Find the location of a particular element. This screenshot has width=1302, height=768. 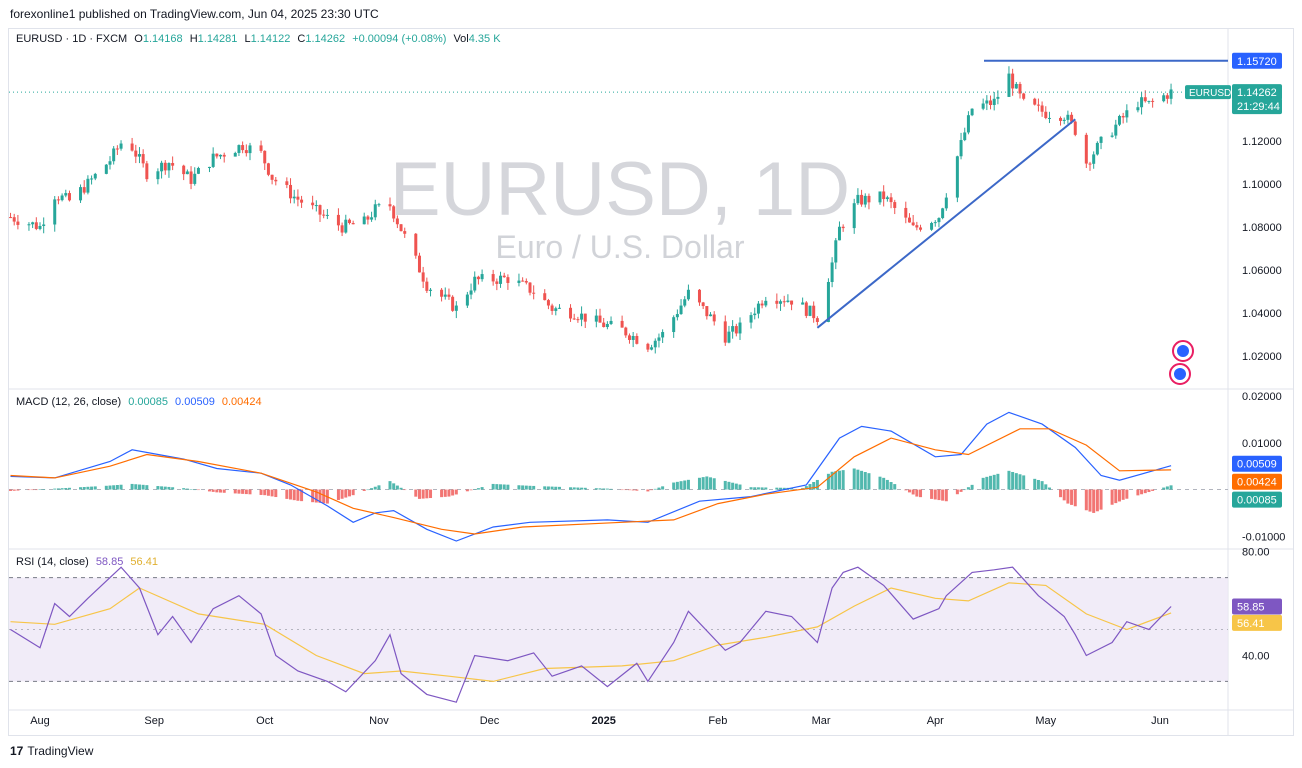

rsi-tick-label: 80.00 is located at coordinates (1256, 553).